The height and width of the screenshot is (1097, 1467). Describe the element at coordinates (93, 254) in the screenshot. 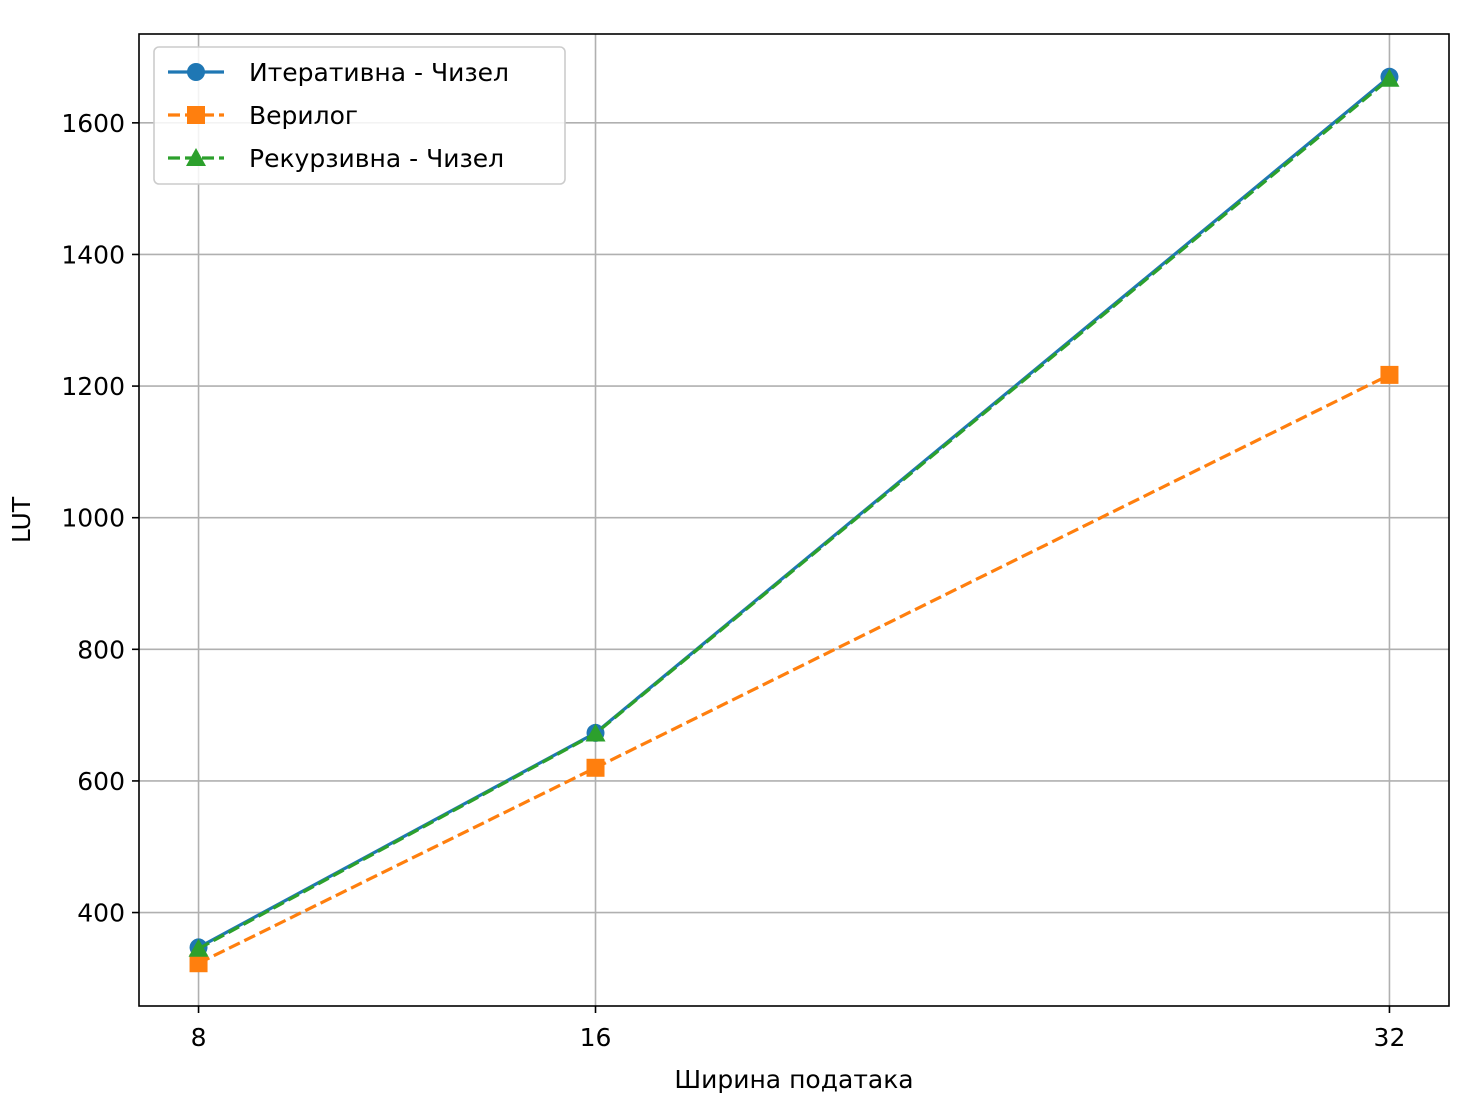

I see `y-tick-label: 1400` at that location.